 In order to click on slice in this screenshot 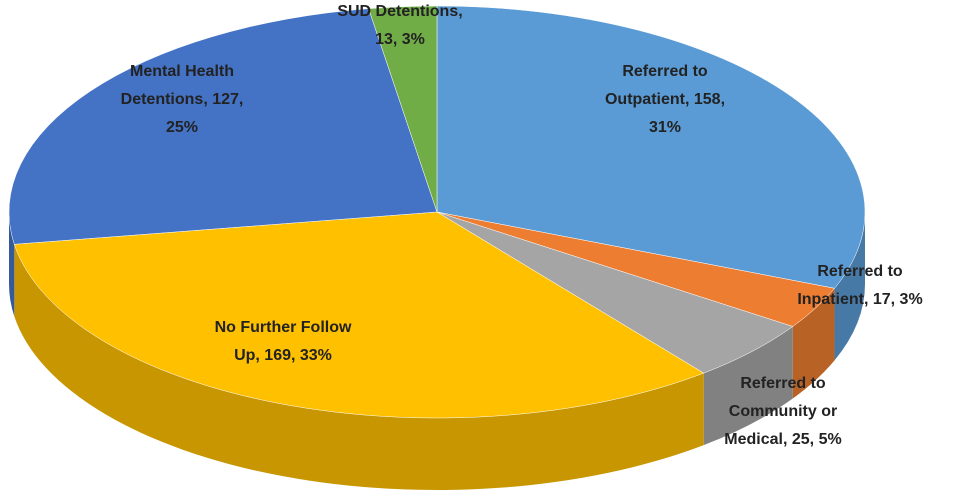, I will do `click(403, 109)`.